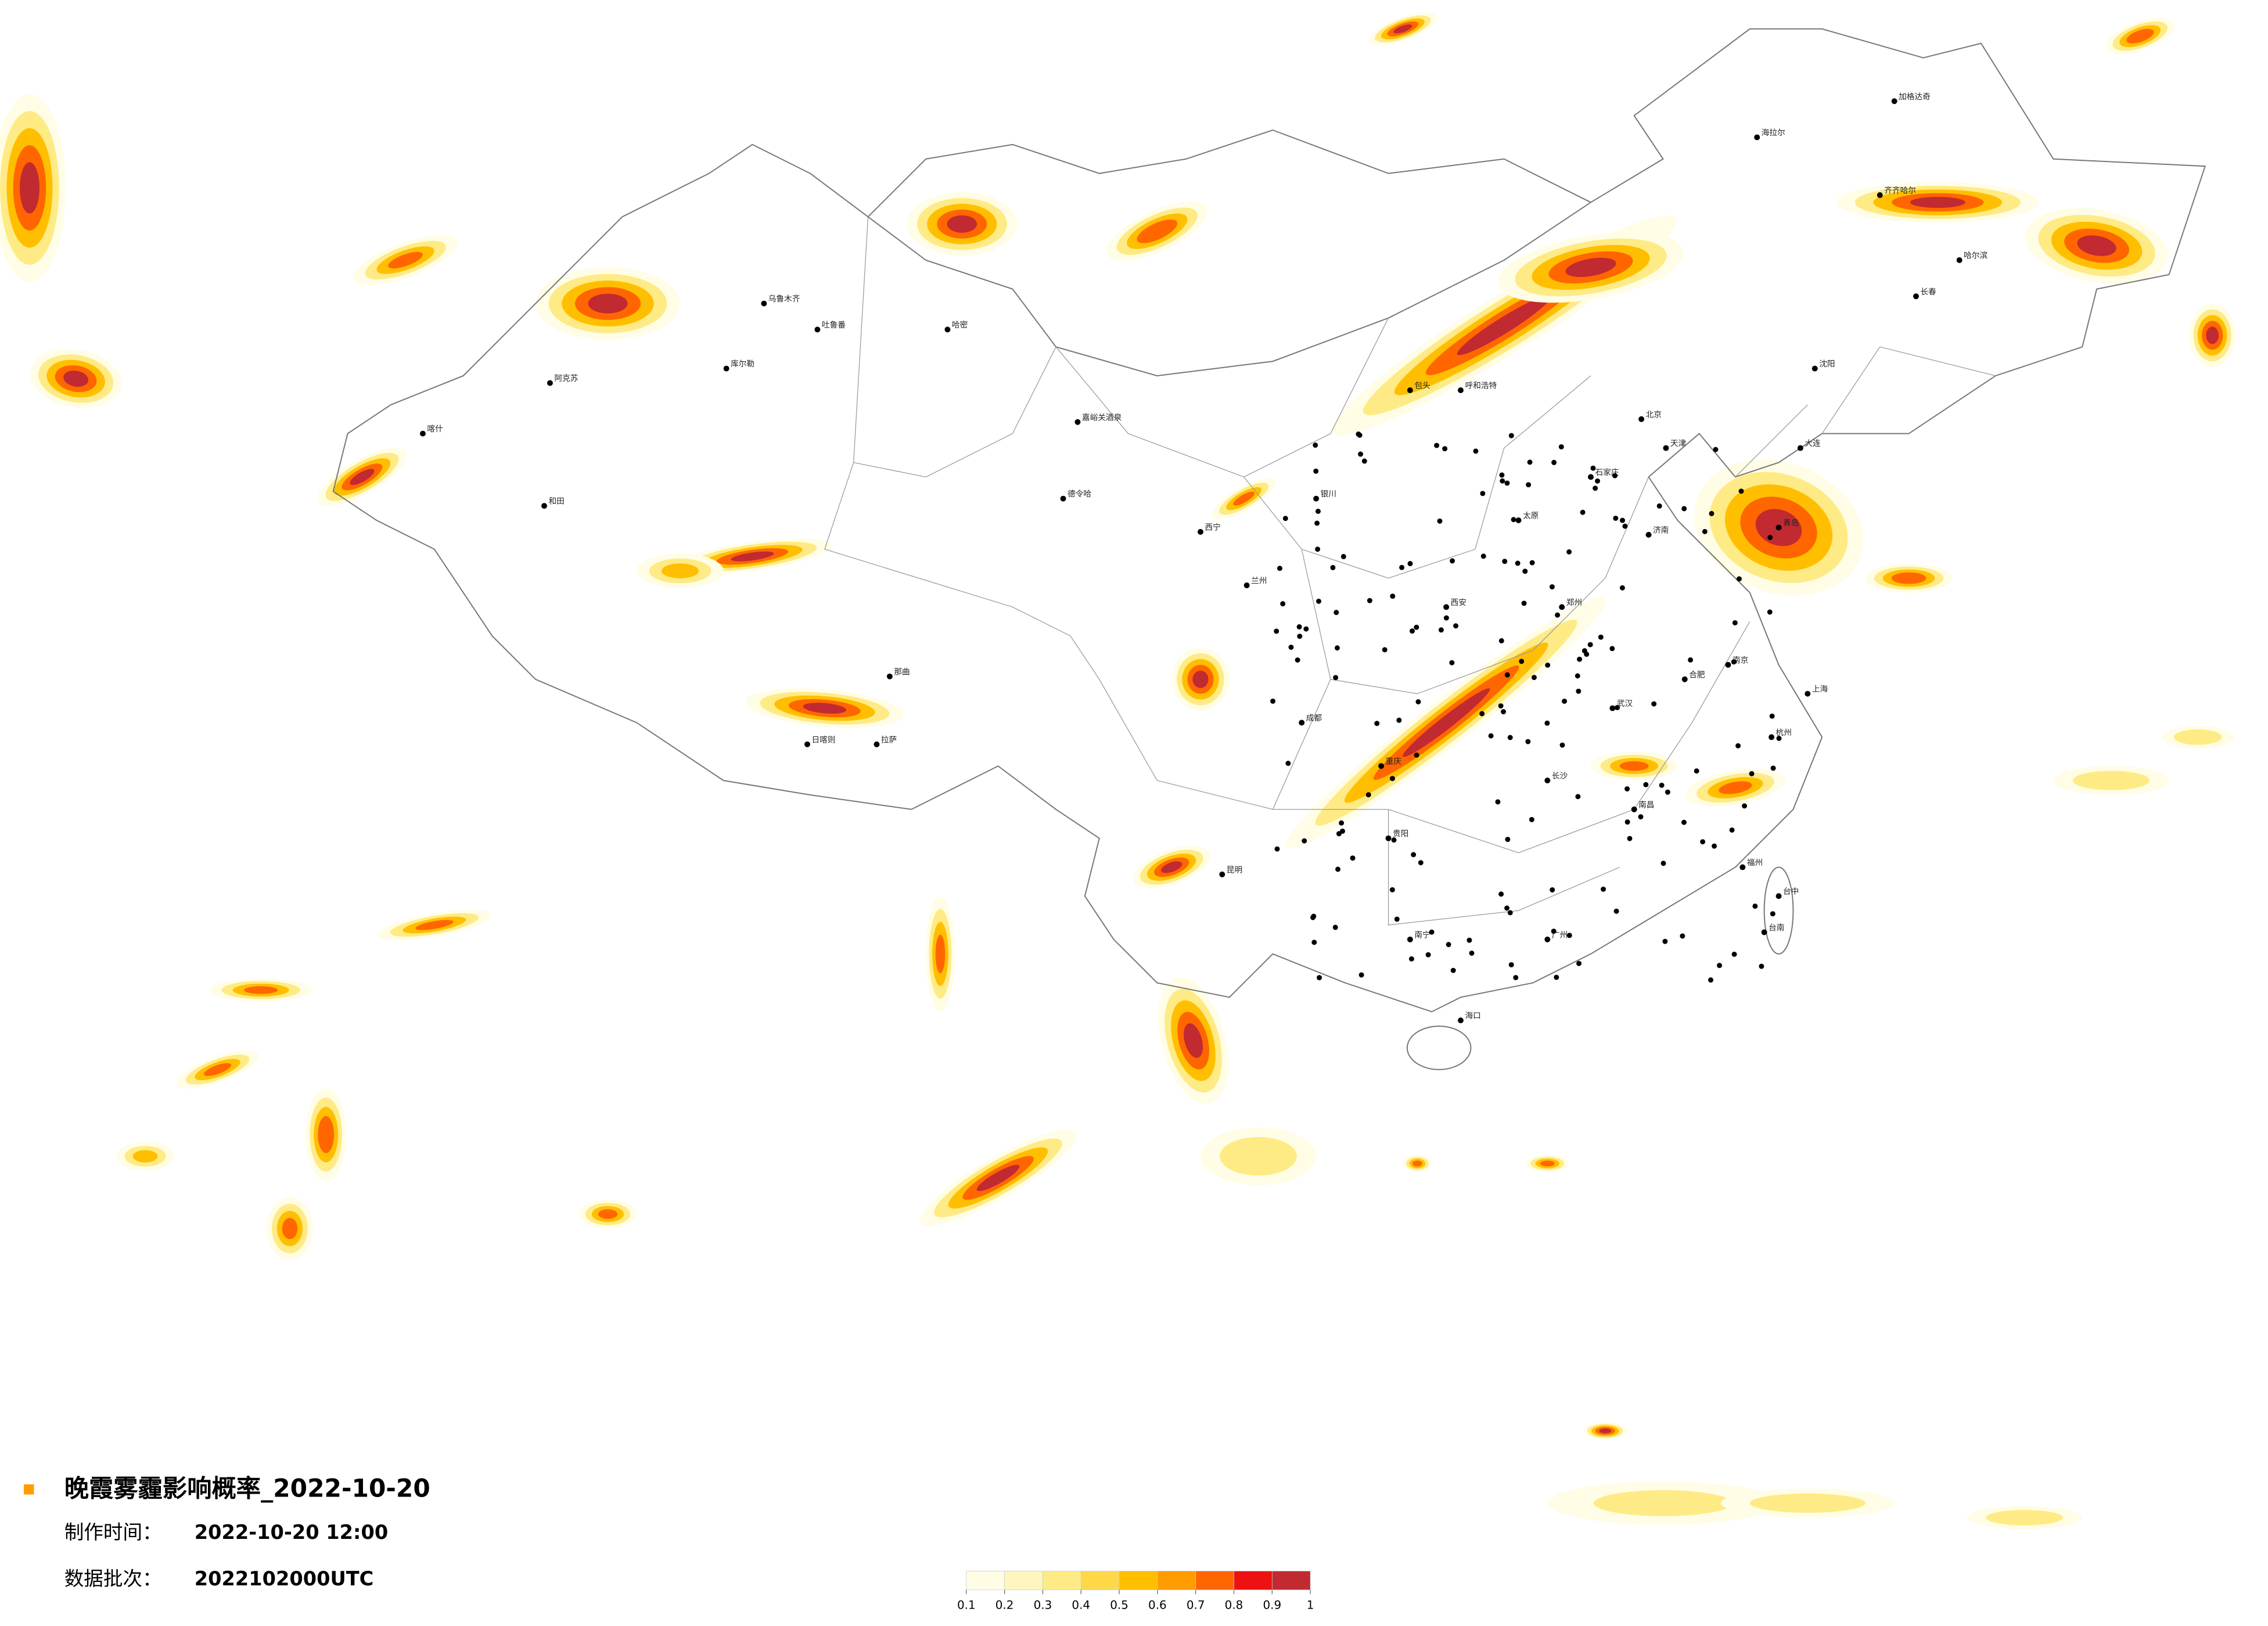 This screenshot has height=1626, width=2268. What do you see at coordinates (1661, 530) in the screenshot?
I see `city-label: 济南` at bounding box center [1661, 530].